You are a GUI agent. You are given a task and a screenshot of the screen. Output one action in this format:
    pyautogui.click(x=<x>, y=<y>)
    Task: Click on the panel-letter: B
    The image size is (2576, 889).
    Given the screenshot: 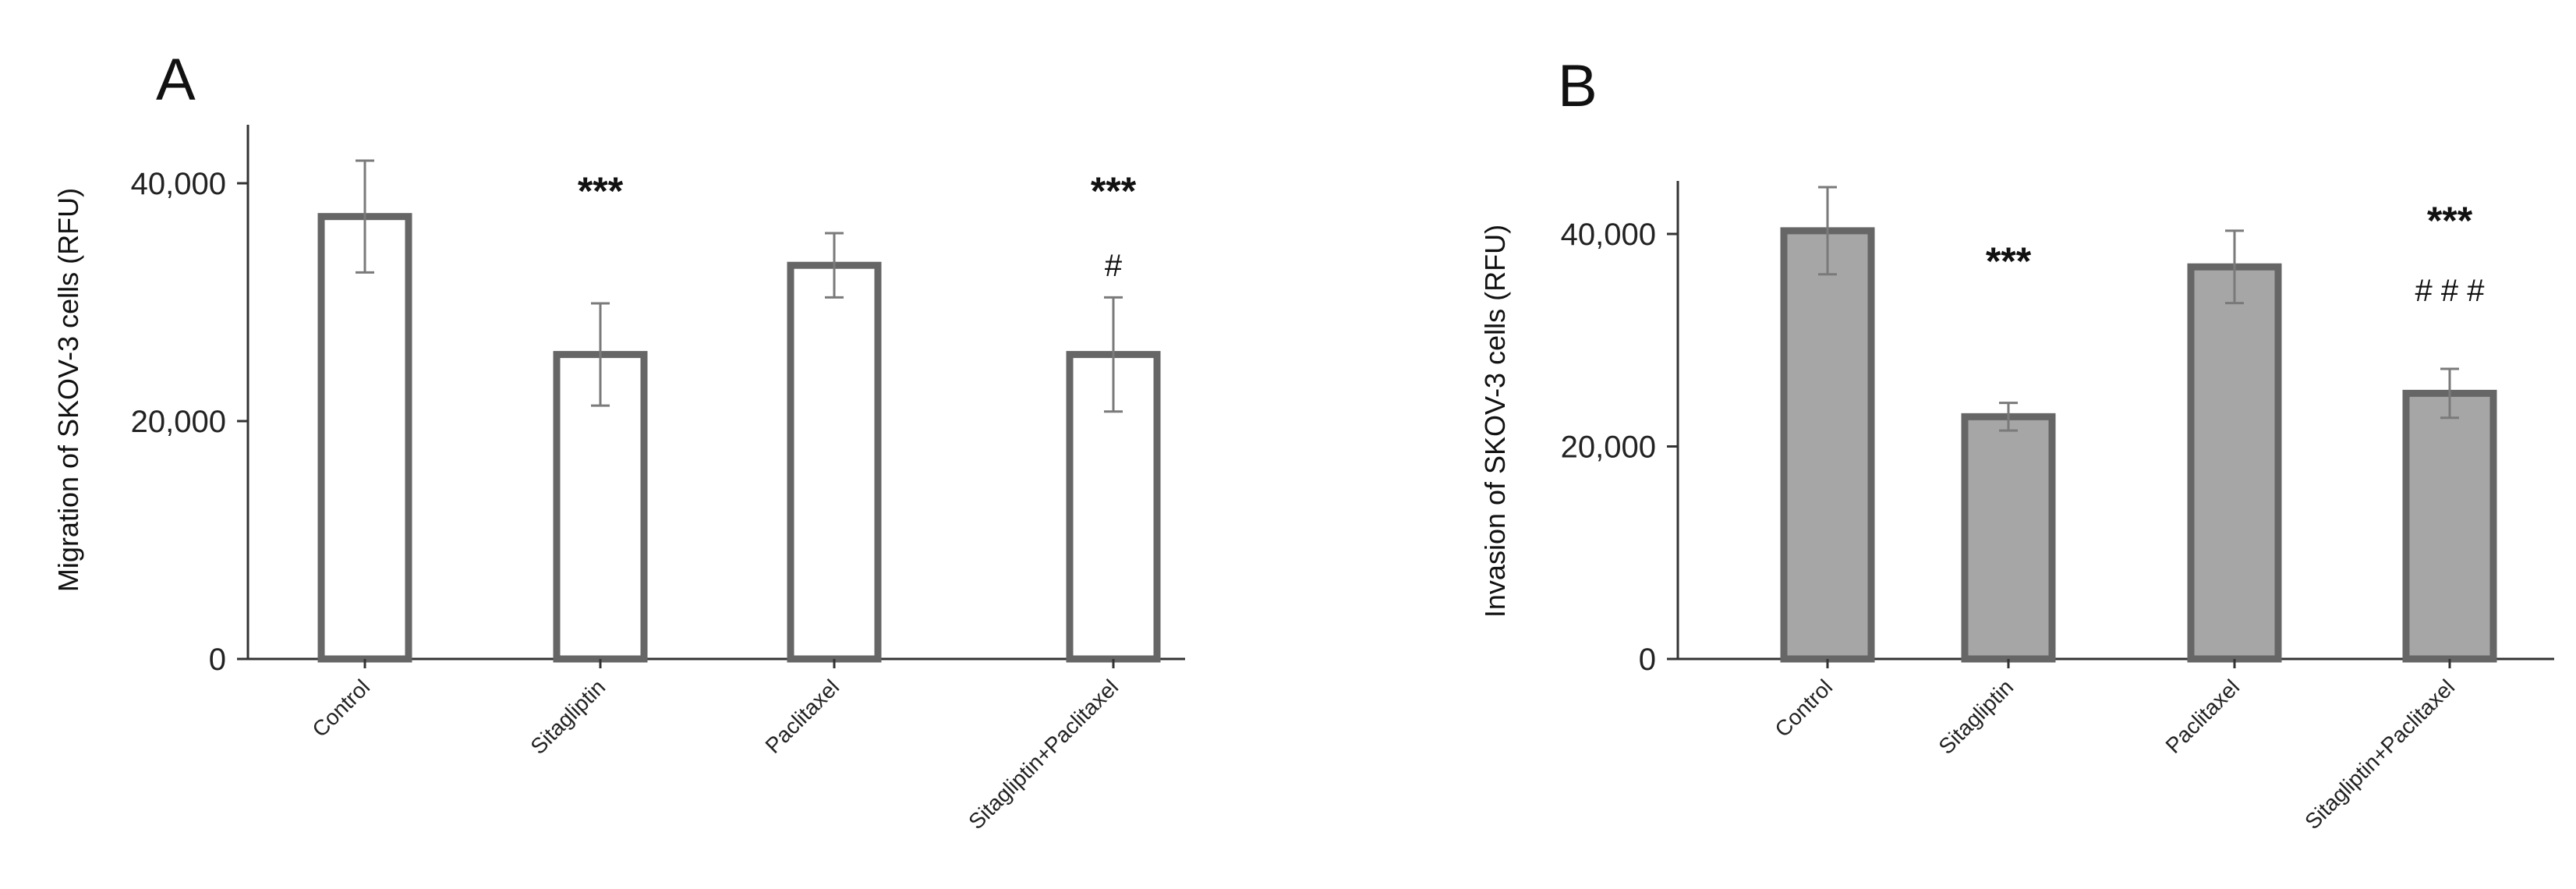 What is the action you would take?
    pyautogui.click(x=1578, y=86)
    